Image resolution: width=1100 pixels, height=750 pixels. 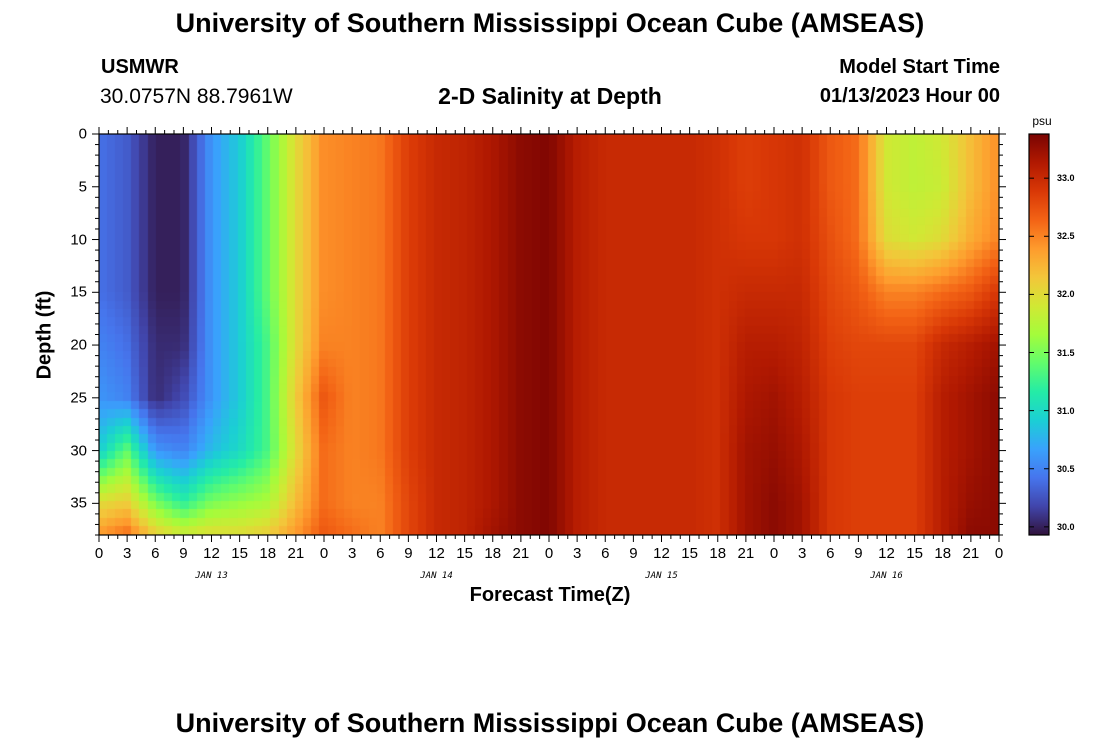 What do you see at coordinates (196, 96) in the screenshot?
I see `station-coordinates: 30.0757N 88.7961W` at bounding box center [196, 96].